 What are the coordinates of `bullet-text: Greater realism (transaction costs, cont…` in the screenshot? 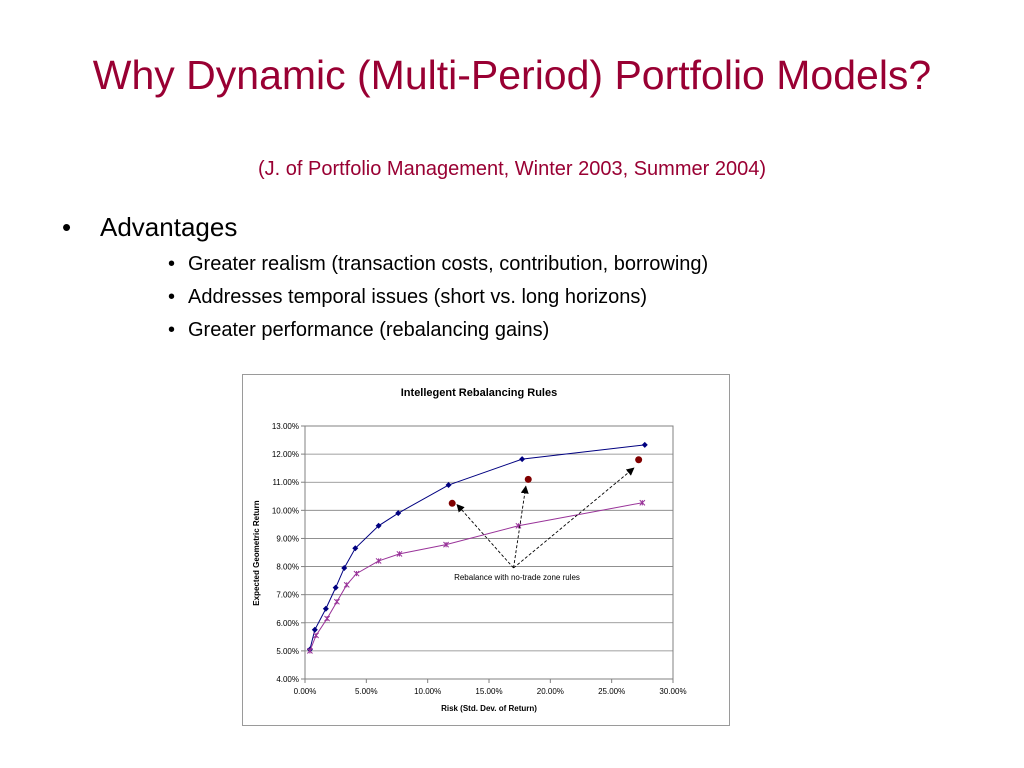 It's located at (448, 264).